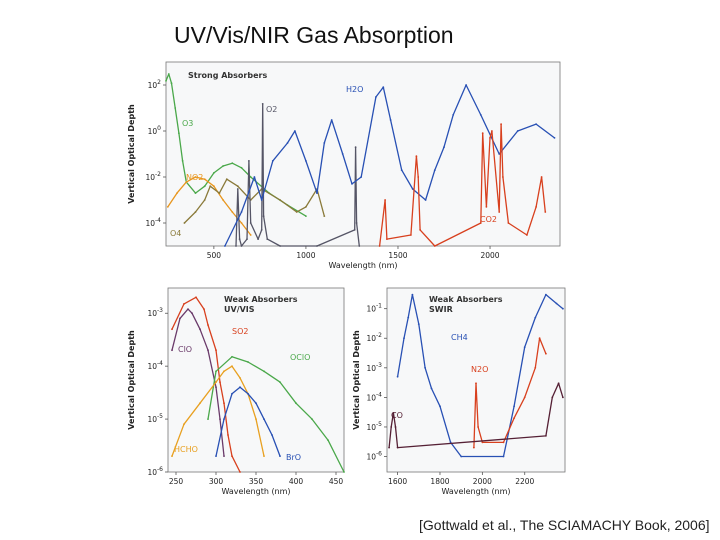 Image resolution: width=720 pixels, height=540 pixels. What do you see at coordinates (336, 481) in the screenshot?
I see `x-tick-label: 450` at bounding box center [336, 481].